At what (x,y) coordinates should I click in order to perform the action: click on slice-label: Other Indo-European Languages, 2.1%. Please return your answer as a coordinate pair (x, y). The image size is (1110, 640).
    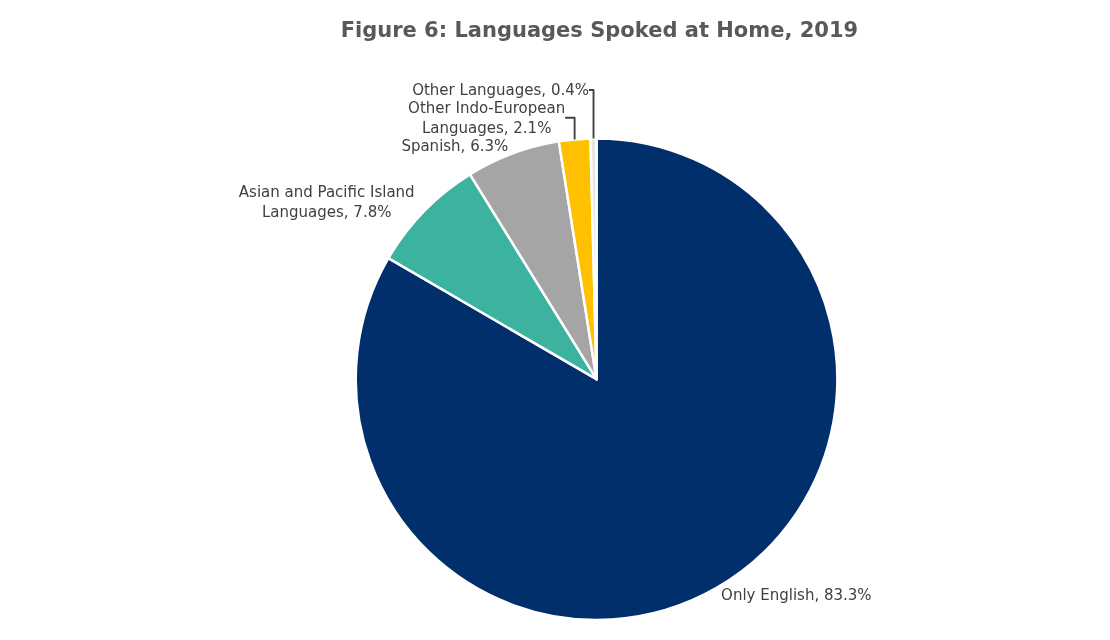
    Looking at the image, I should click on (487, 118).